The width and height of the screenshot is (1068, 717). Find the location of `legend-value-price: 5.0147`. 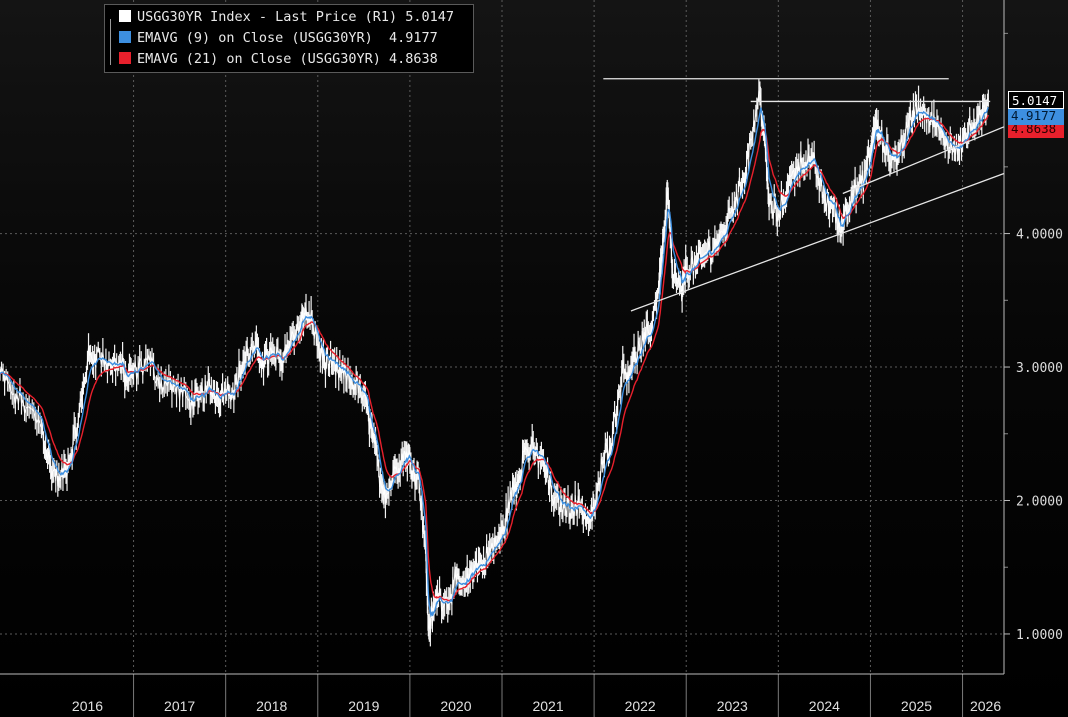

legend-value-price: 5.0147 is located at coordinates (430, 17).